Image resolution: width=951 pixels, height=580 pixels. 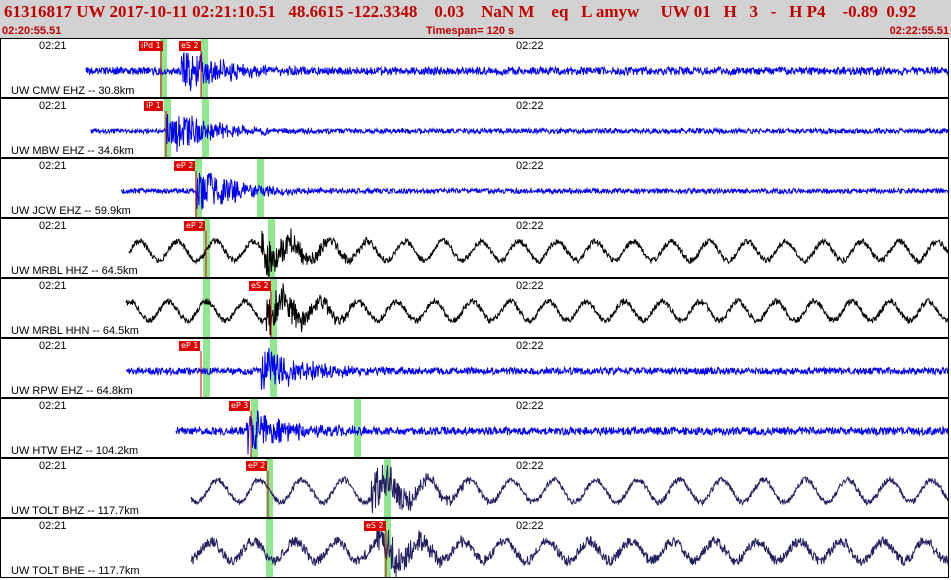 I want to click on trace-panel: 02:21 02:22 eP 3 UW HTW EHZ -- 104.2km, so click(x=474, y=428).